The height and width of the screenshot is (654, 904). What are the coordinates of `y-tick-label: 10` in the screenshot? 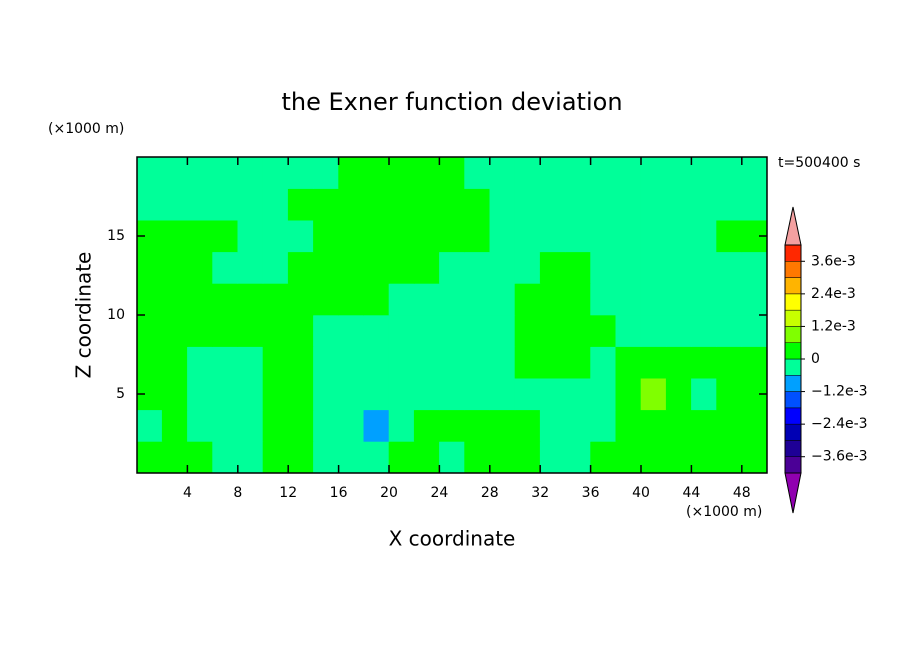 It's located at (116, 315).